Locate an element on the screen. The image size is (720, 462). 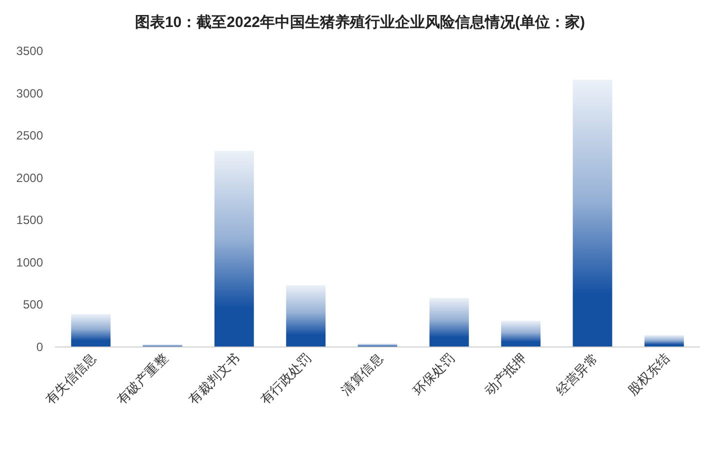
y-tick-label: 1000 is located at coordinates (30, 262).